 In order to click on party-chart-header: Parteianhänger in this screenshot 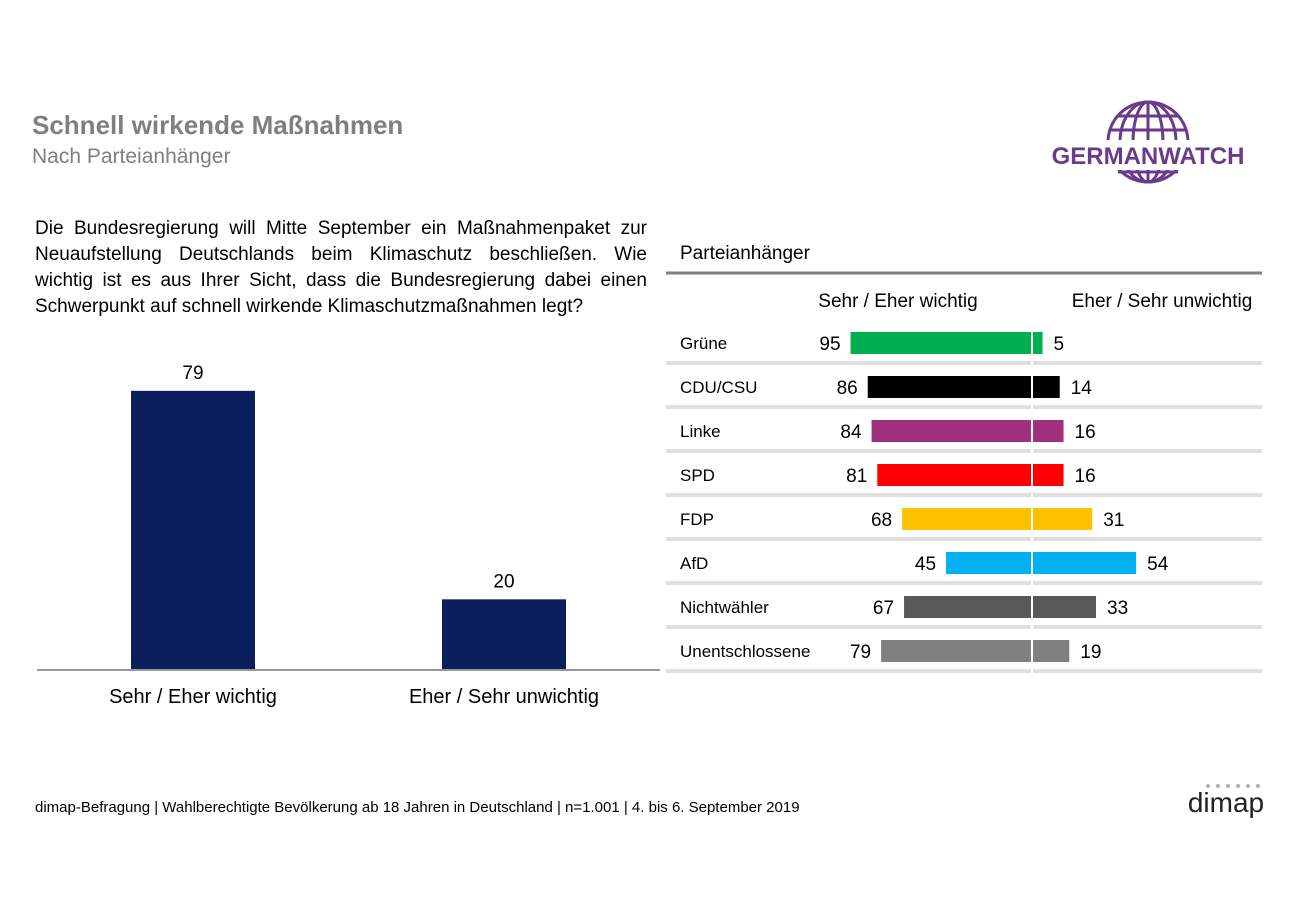, I will do `click(745, 253)`.